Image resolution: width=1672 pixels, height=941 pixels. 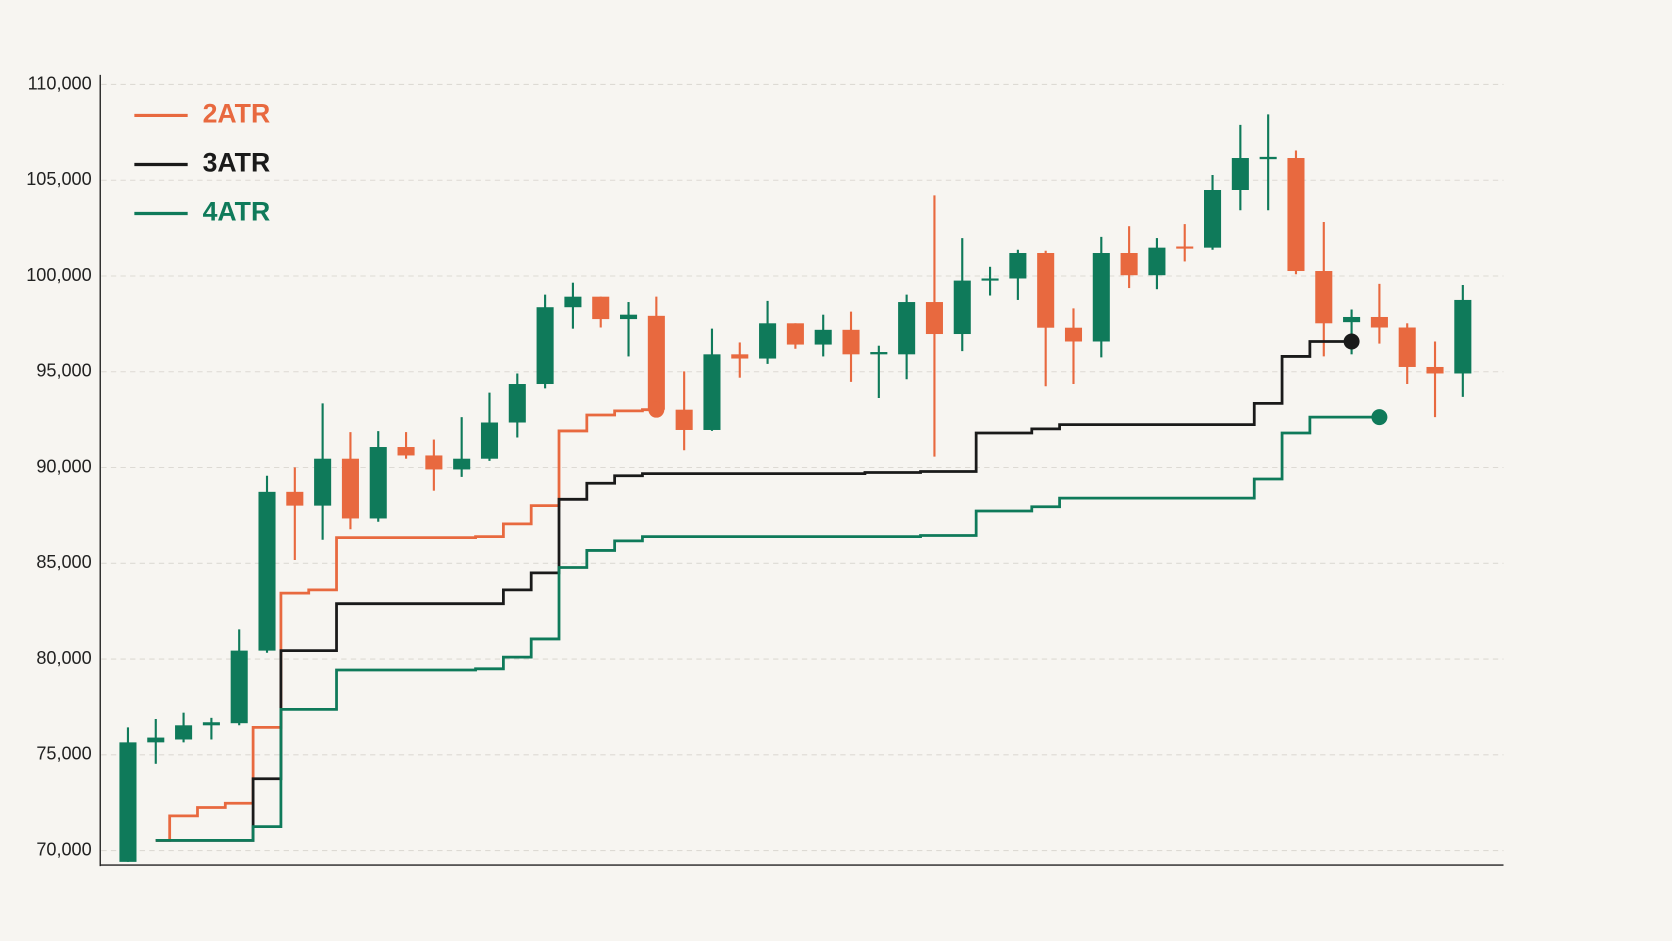 I want to click on y-tick-label: 75,000, so click(x=63, y=754).